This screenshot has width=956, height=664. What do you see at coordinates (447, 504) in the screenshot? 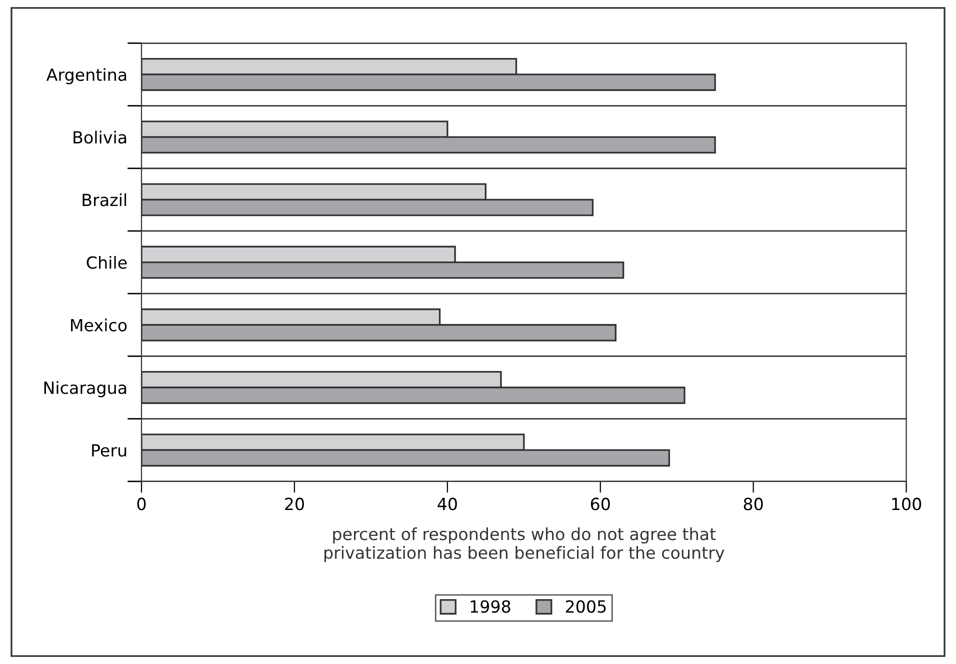
I see `x-tick-label: 40` at bounding box center [447, 504].